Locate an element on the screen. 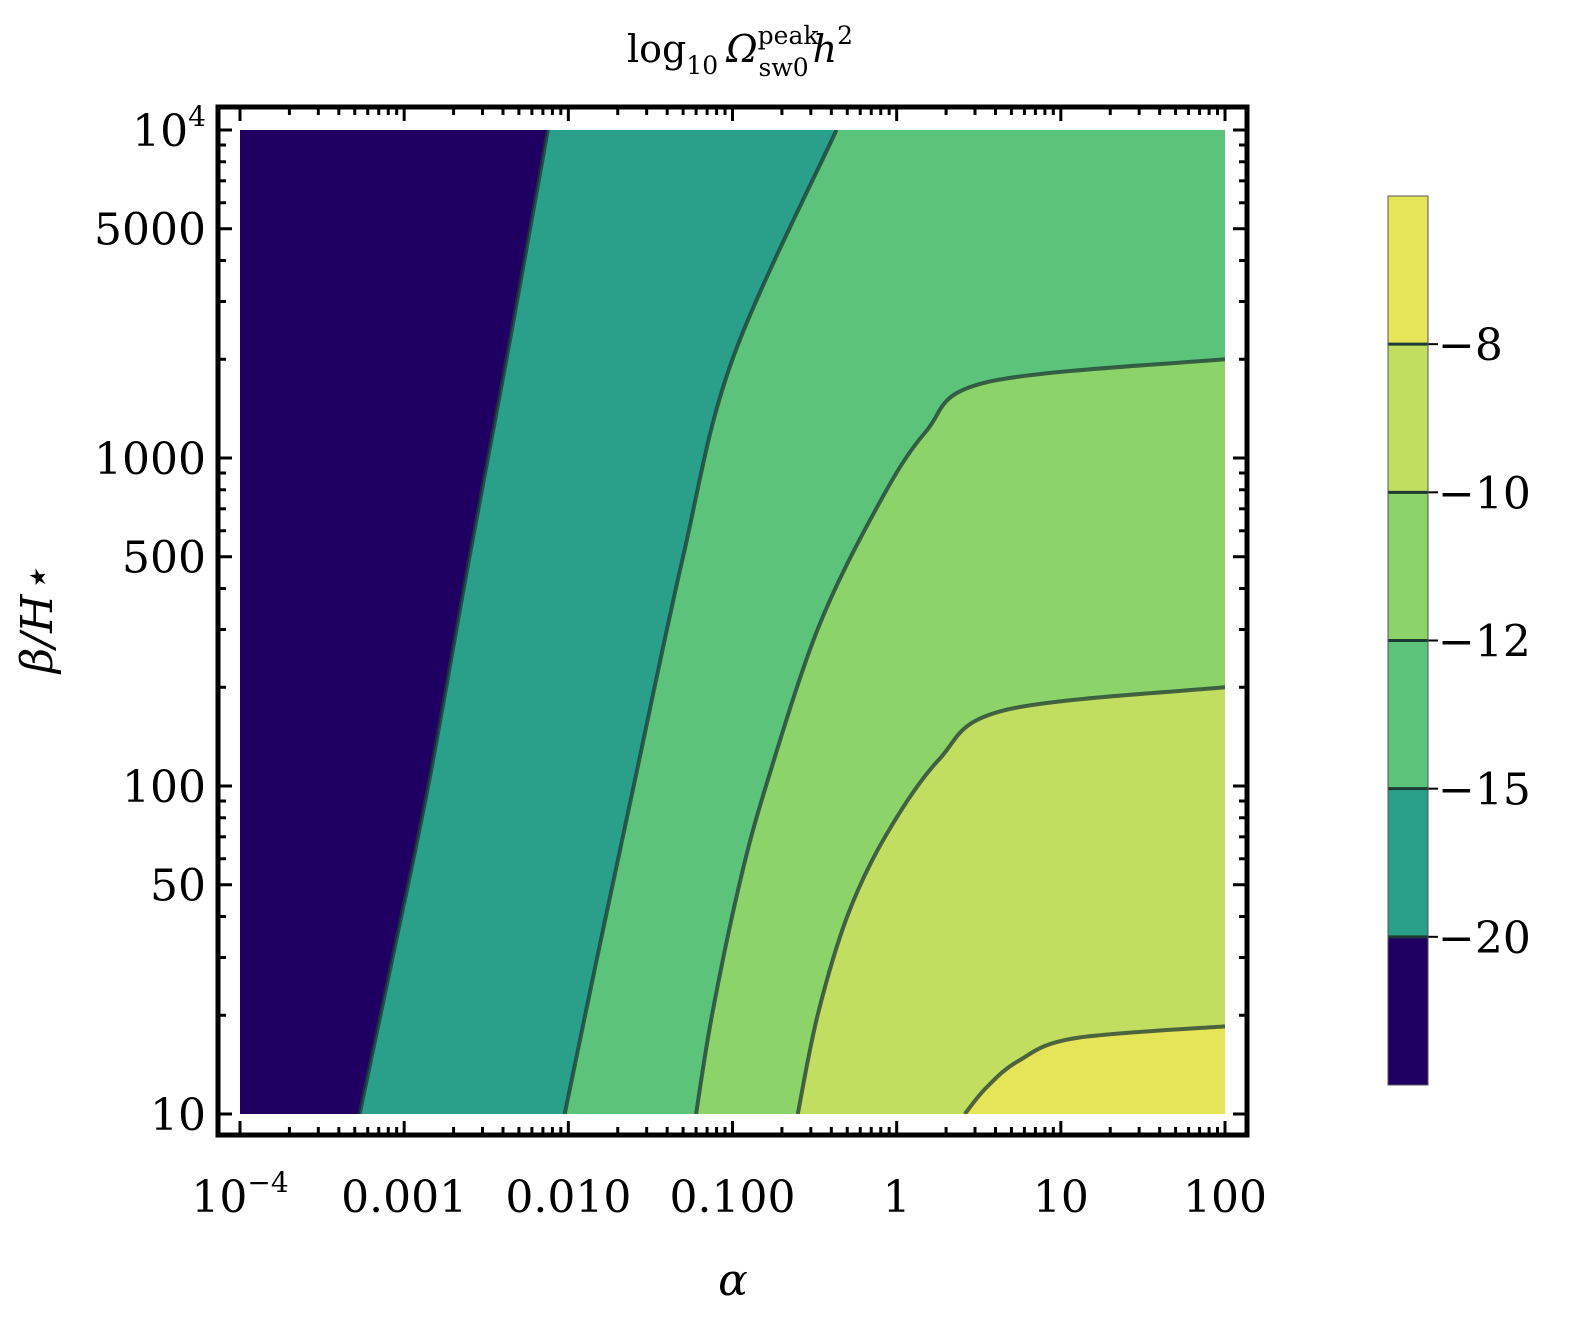 Image resolution: width=1575 pixels, height=1329 pixels. x-axis-title: α is located at coordinates (733, 1280).